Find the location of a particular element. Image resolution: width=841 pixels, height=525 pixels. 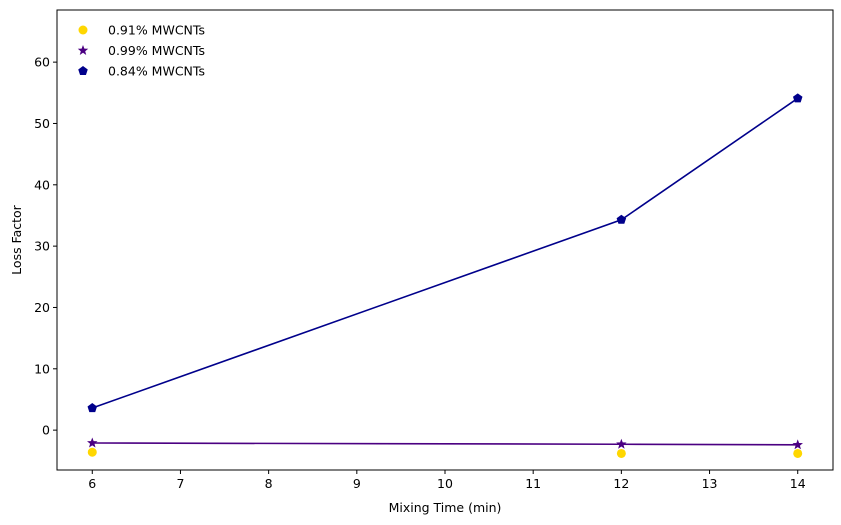

x-tick-label: 10 is located at coordinates (445, 483).